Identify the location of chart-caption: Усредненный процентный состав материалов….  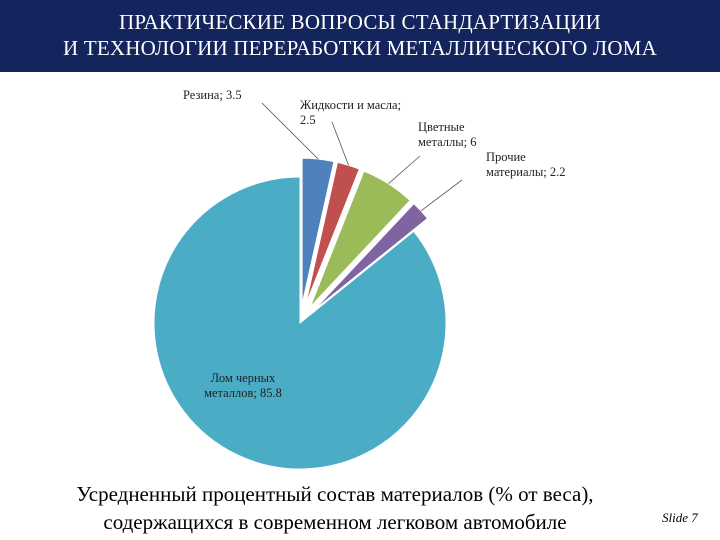
(335, 508).